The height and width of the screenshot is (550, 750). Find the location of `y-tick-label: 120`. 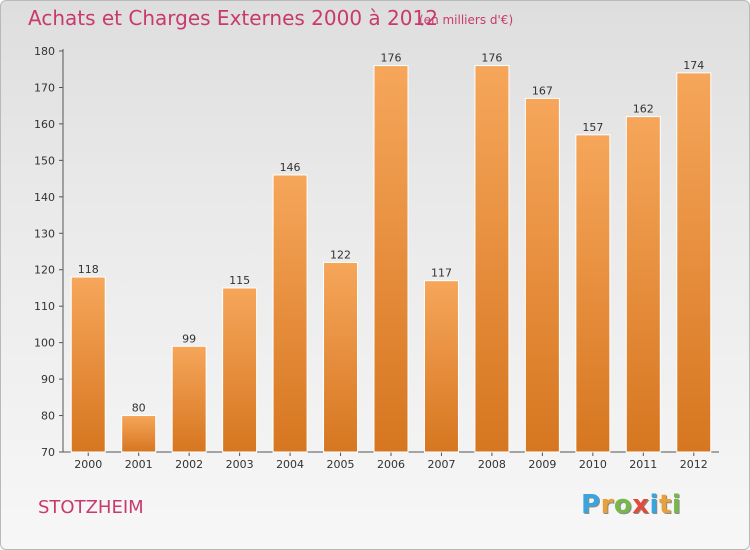

y-tick-label: 120 is located at coordinates (44, 270).